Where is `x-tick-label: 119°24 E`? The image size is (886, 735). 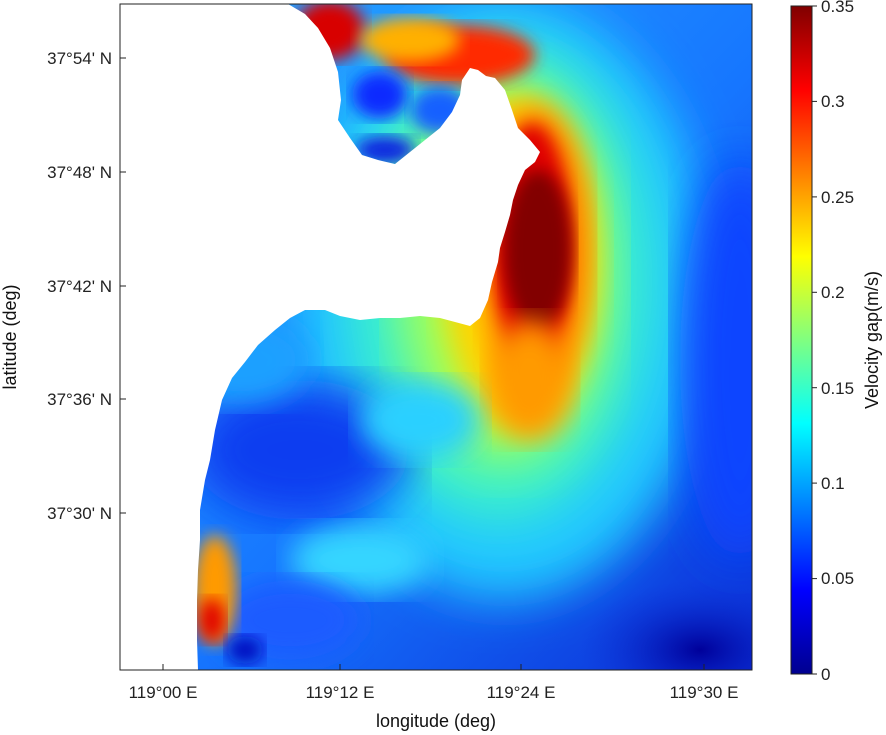
x-tick-label: 119°24 E is located at coordinates (521, 692).